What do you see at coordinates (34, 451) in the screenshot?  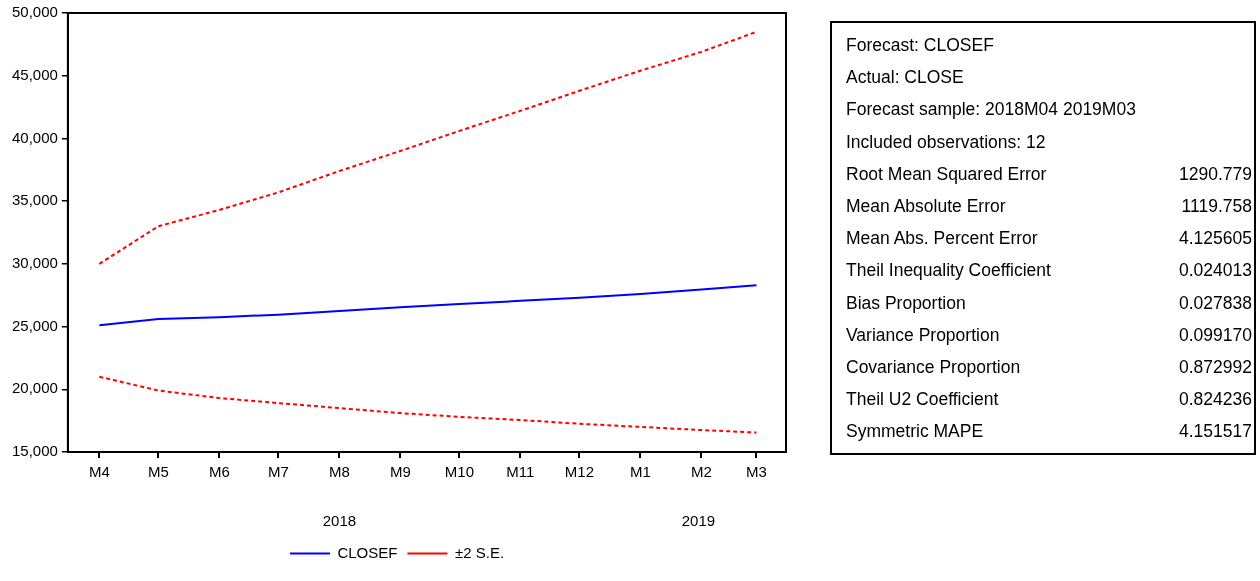 I see `y-tick-label: 15,000` at bounding box center [34, 451].